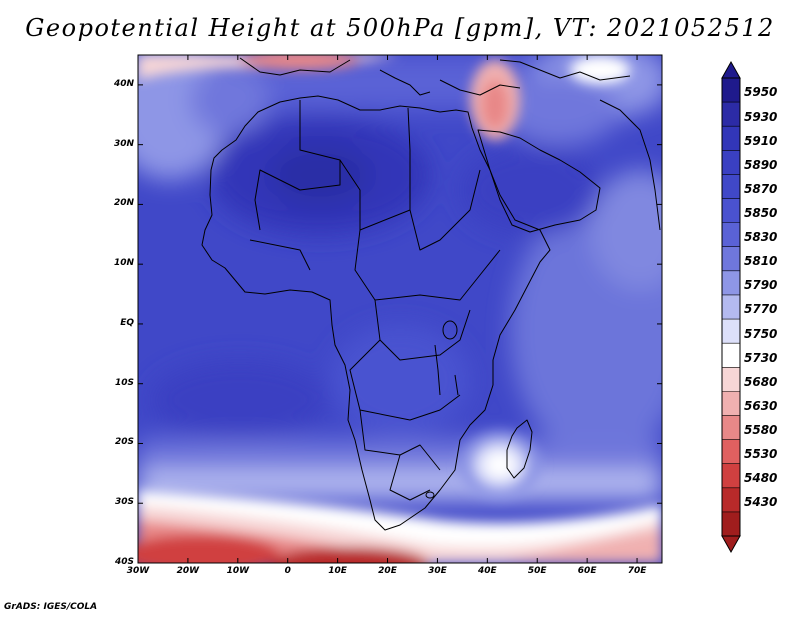  Describe the element at coordinates (124, 502) in the screenshot. I see `lat-label: 30S` at that location.